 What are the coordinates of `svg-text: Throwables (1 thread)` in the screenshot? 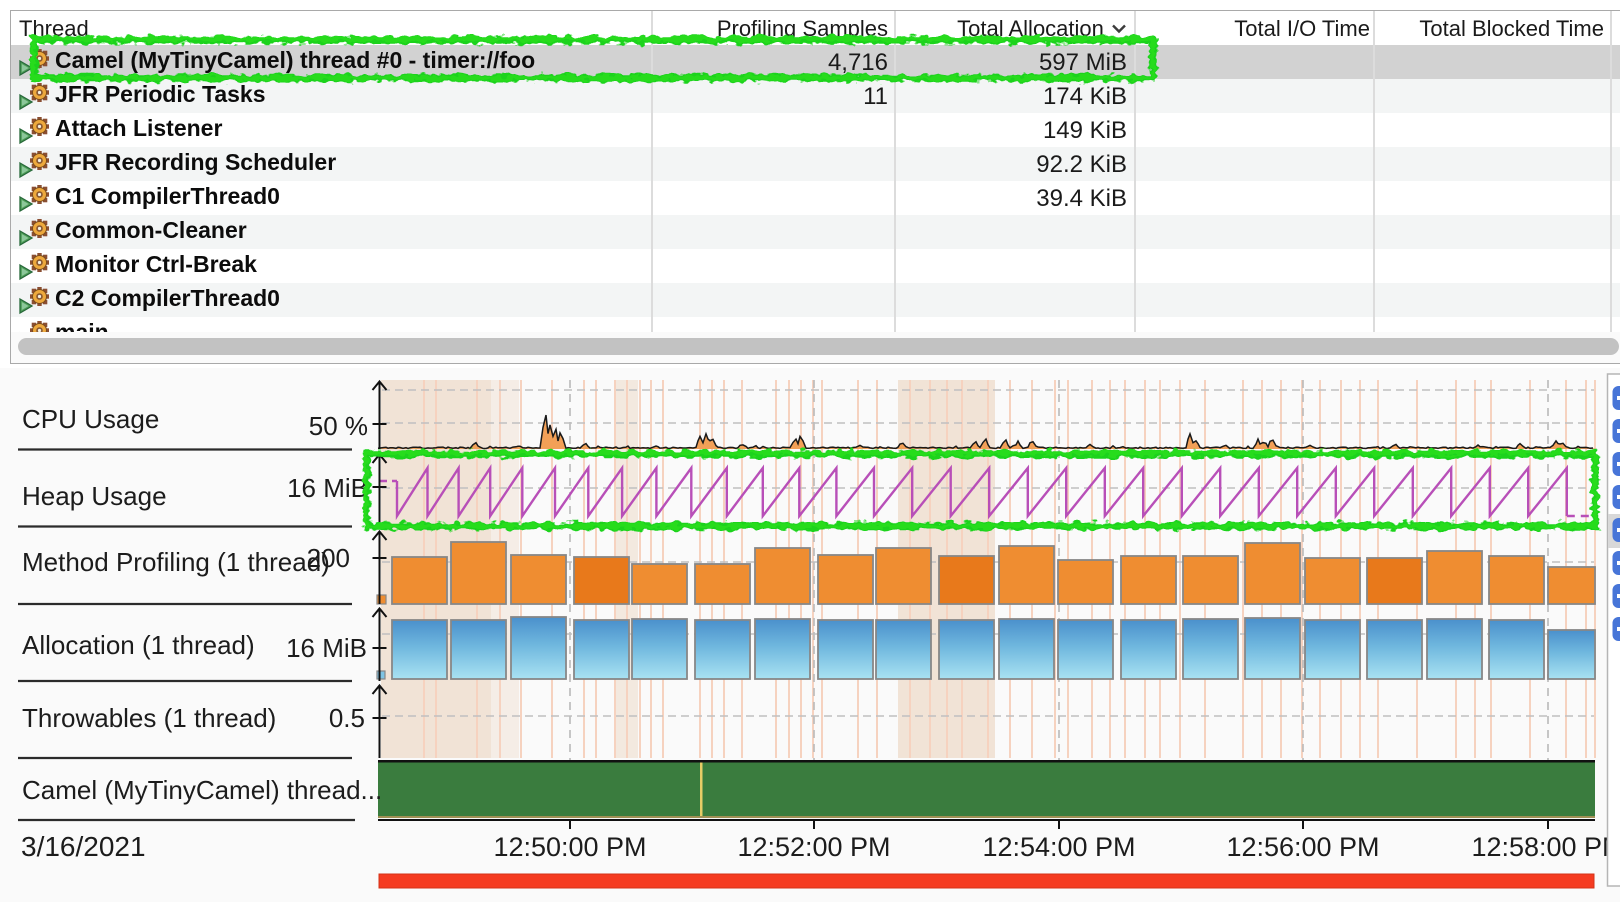 It's located at (149, 718).